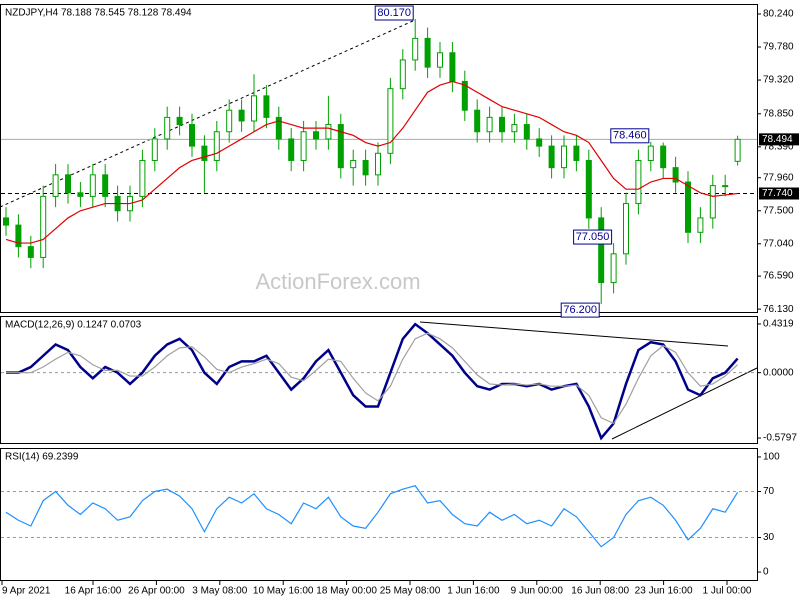  I want to click on annotation: 80.170, so click(394, 13).